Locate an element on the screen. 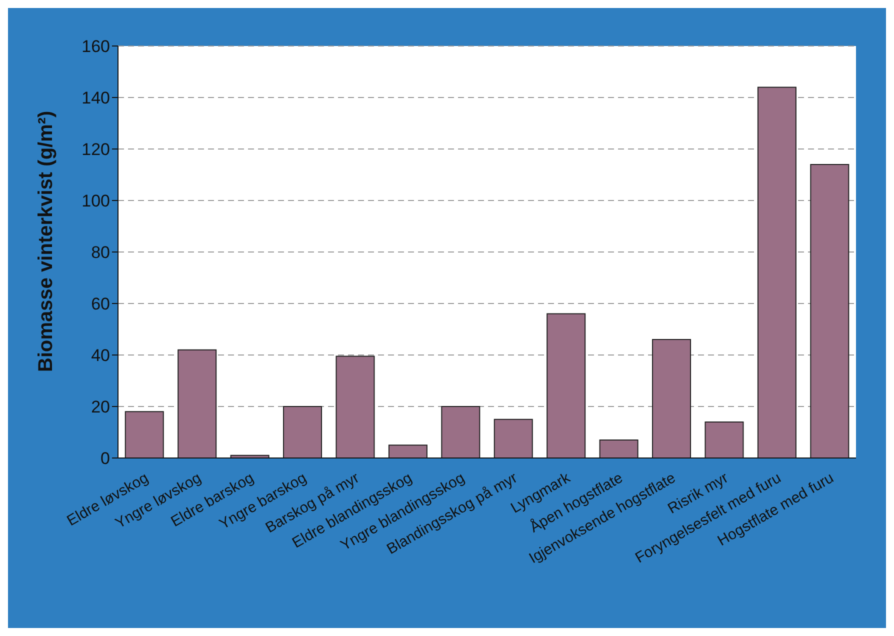 This screenshot has height=636, width=894. y-tick-label: 100 is located at coordinates (96, 201).